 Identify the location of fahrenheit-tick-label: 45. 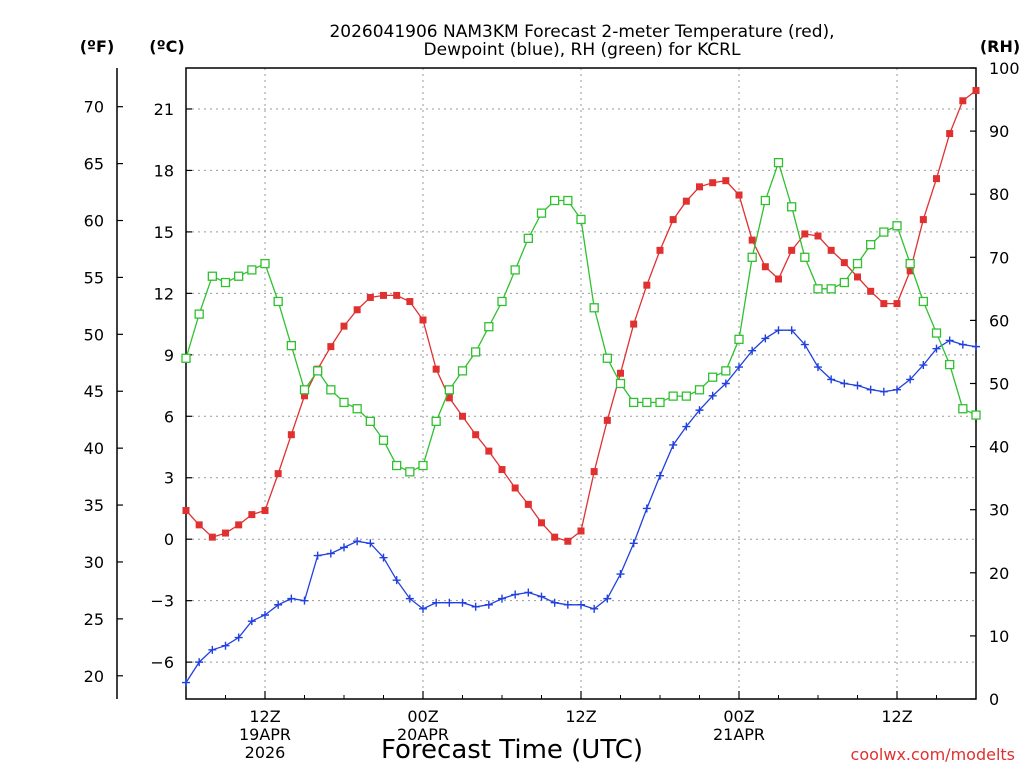
(94, 391).